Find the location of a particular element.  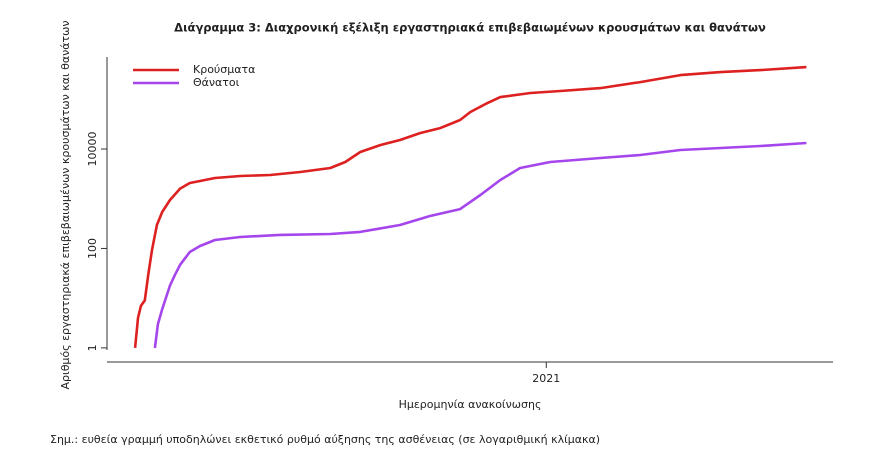

y-tick-label: 1 is located at coordinates (92, 347).